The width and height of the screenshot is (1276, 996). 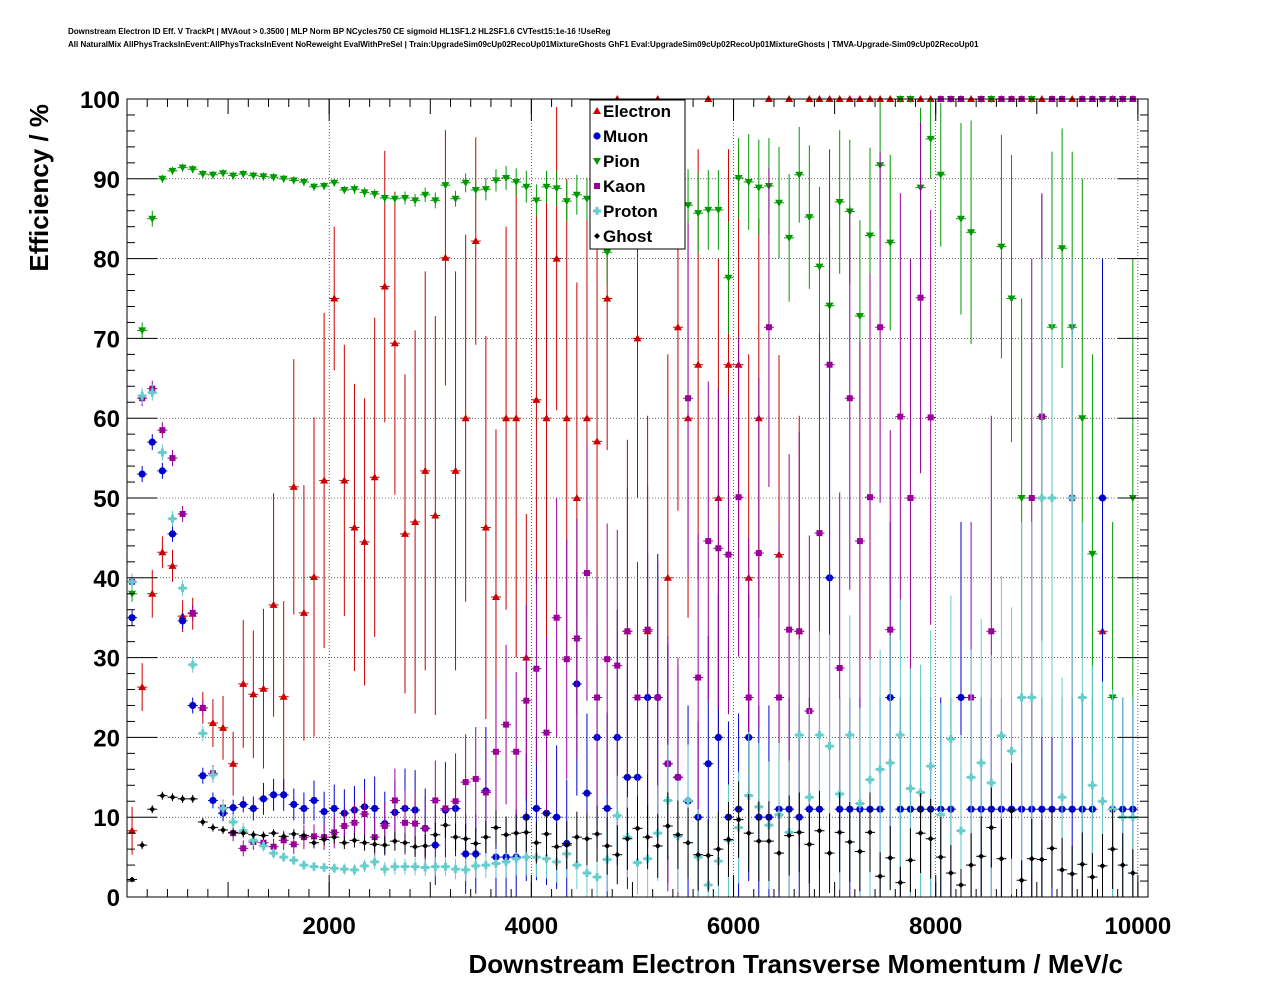 What do you see at coordinates (106, 738) in the screenshot?
I see `y-tick-label: 20` at bounding box center [106, 738].